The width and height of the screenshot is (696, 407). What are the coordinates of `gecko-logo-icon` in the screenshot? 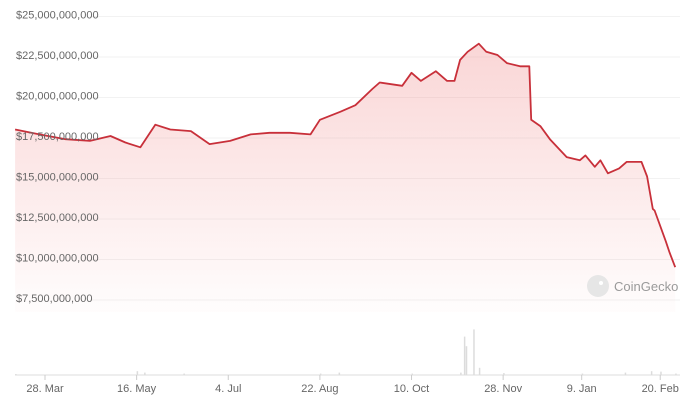 It's located at (598, 286).